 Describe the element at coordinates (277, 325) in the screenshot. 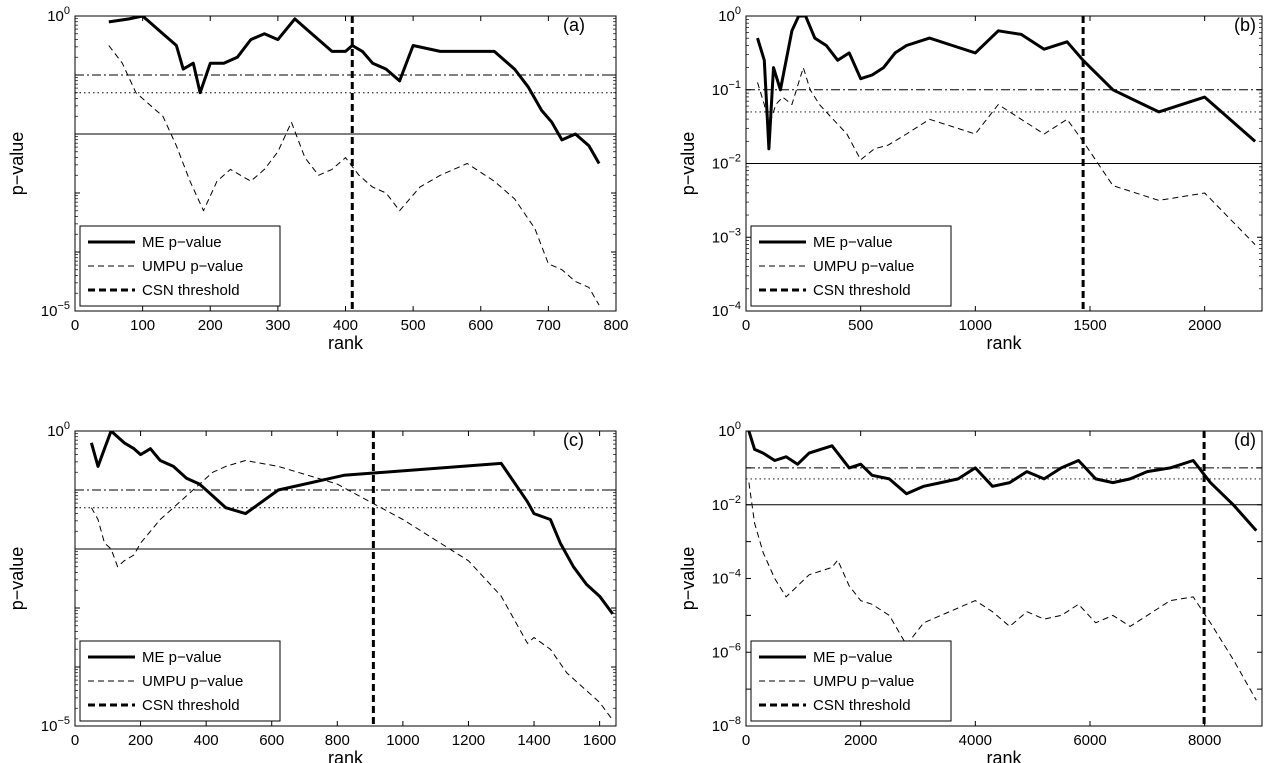

I see `x-tick-label: 300` at that location.